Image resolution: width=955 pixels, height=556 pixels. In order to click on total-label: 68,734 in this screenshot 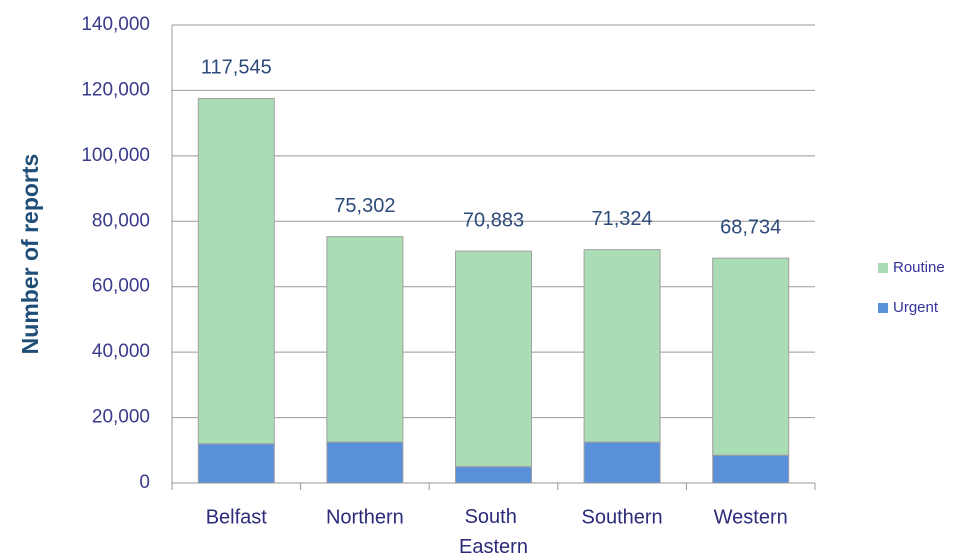, I will do `click(750, 227)`.